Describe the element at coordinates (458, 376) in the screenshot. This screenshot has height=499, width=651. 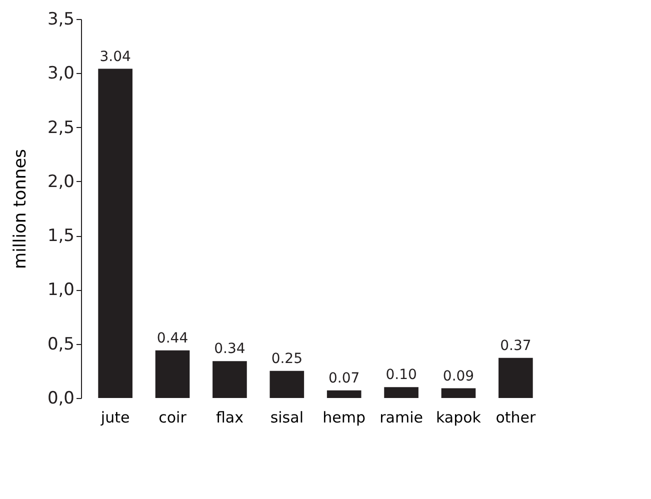
I see `data-label: 0.09` at that location.